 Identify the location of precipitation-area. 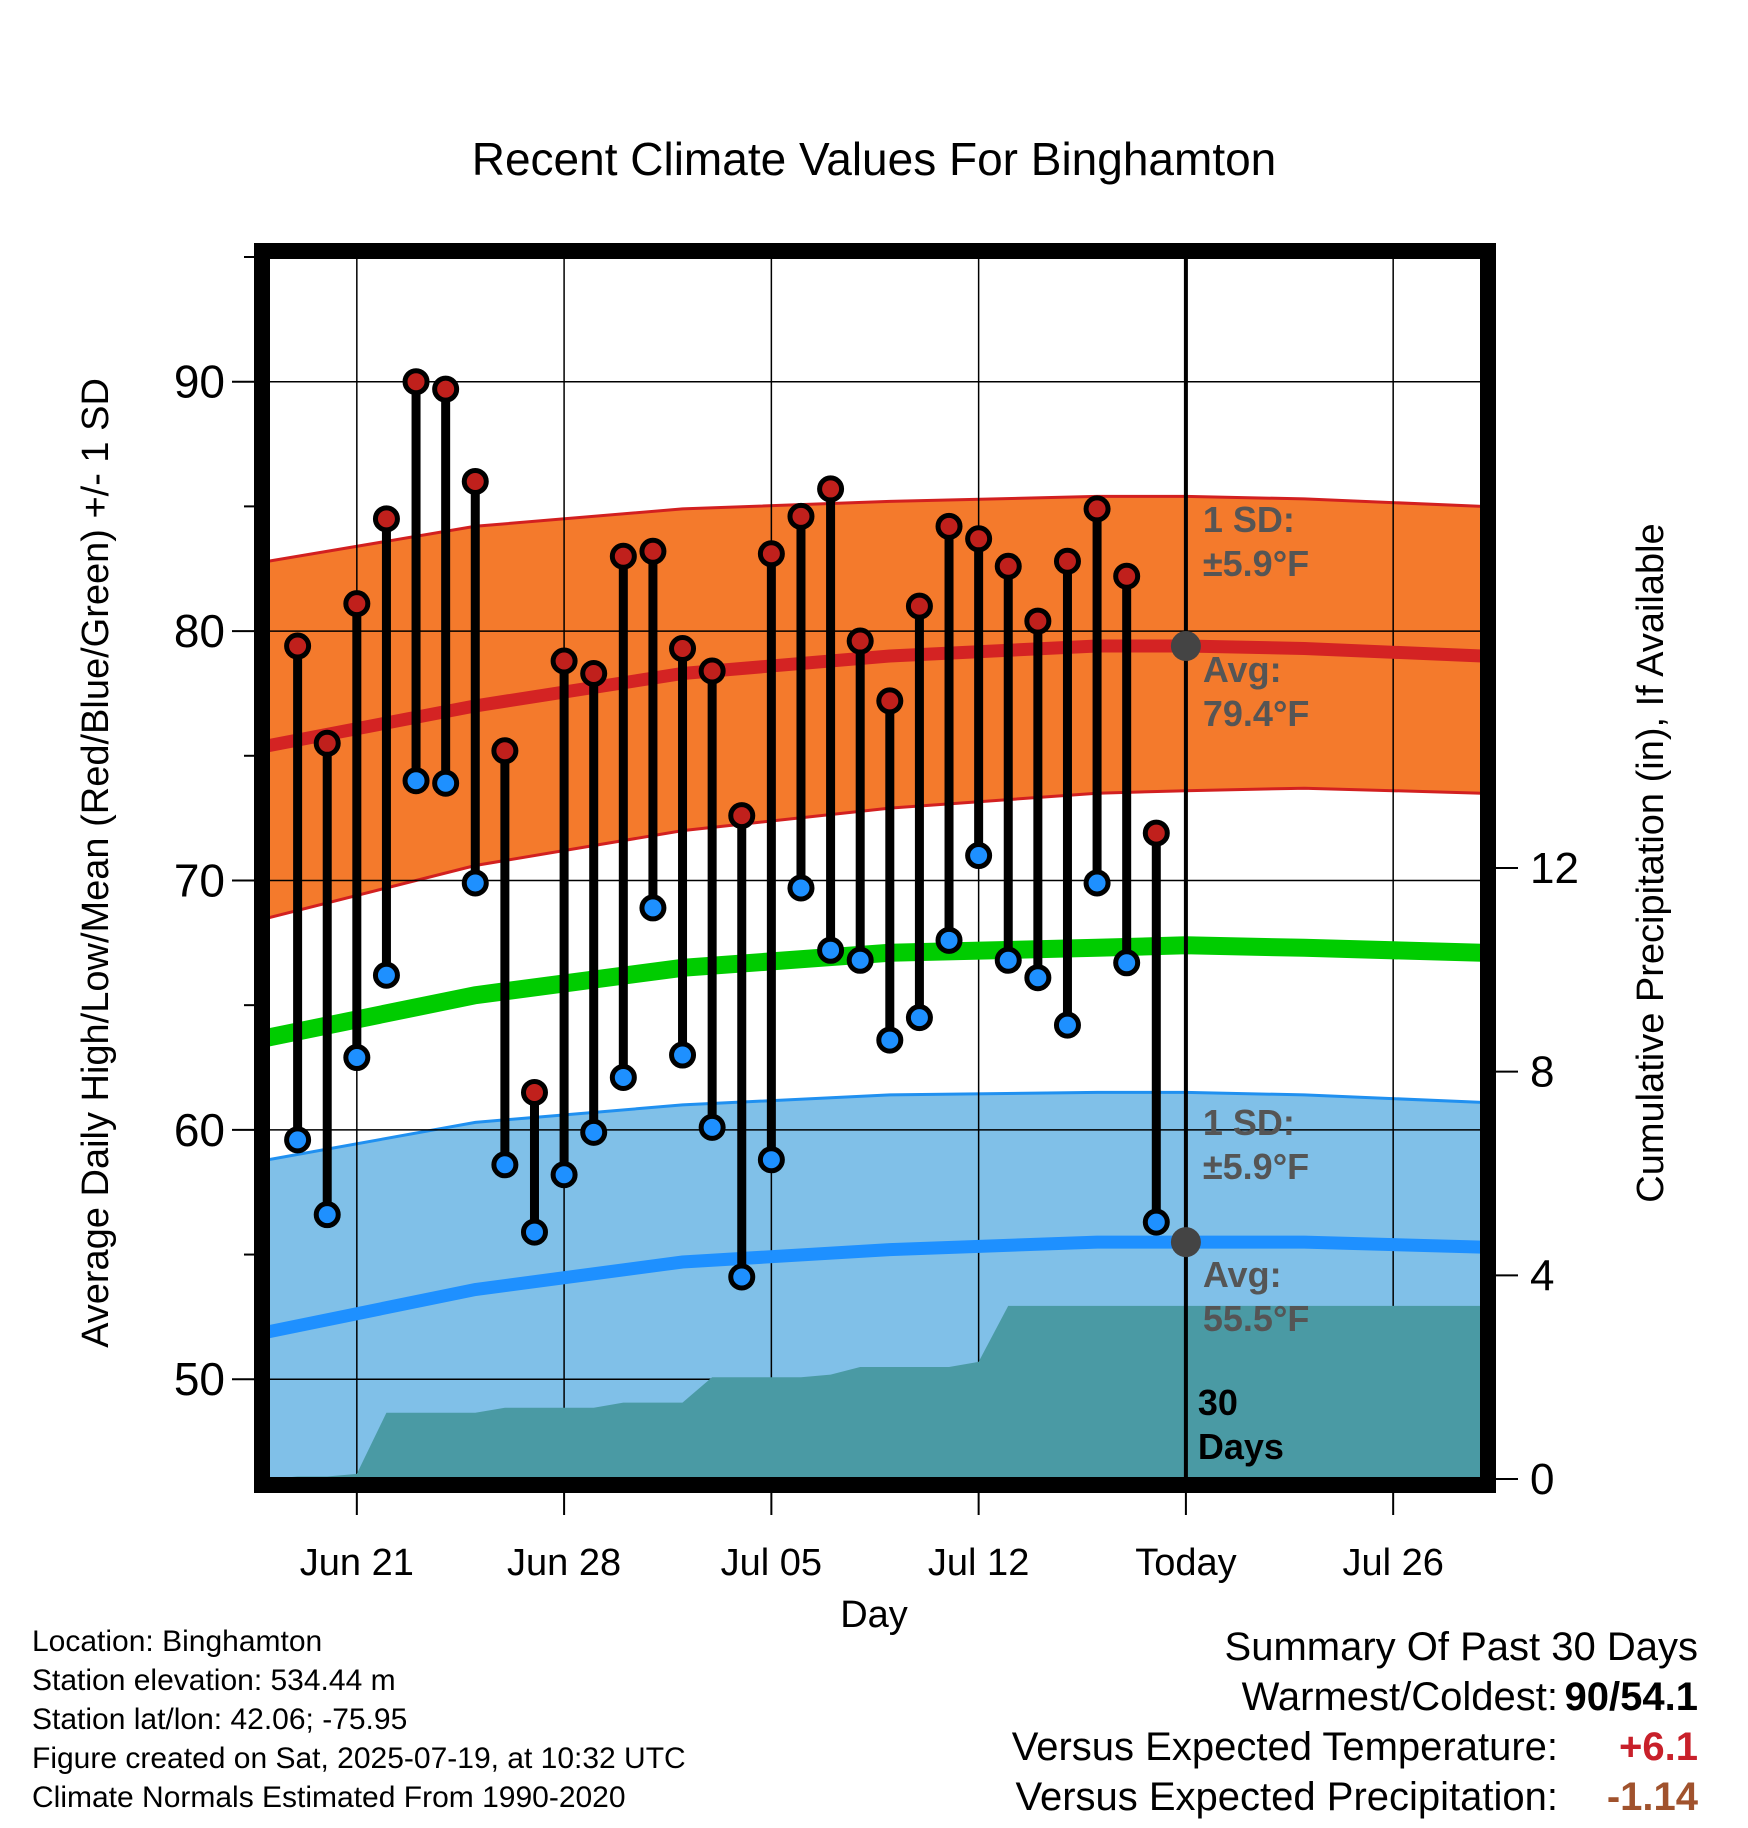
(875, 1392).